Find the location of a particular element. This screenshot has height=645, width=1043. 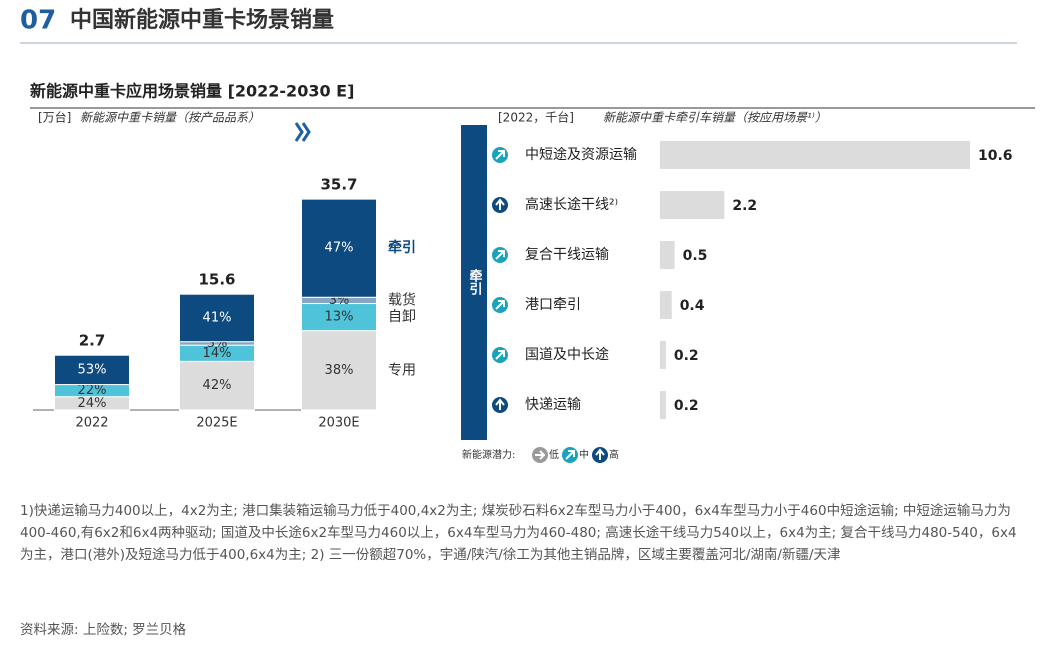

page-title: 中国新能源中重卡场景销量 is located at coordinates (202, 20).